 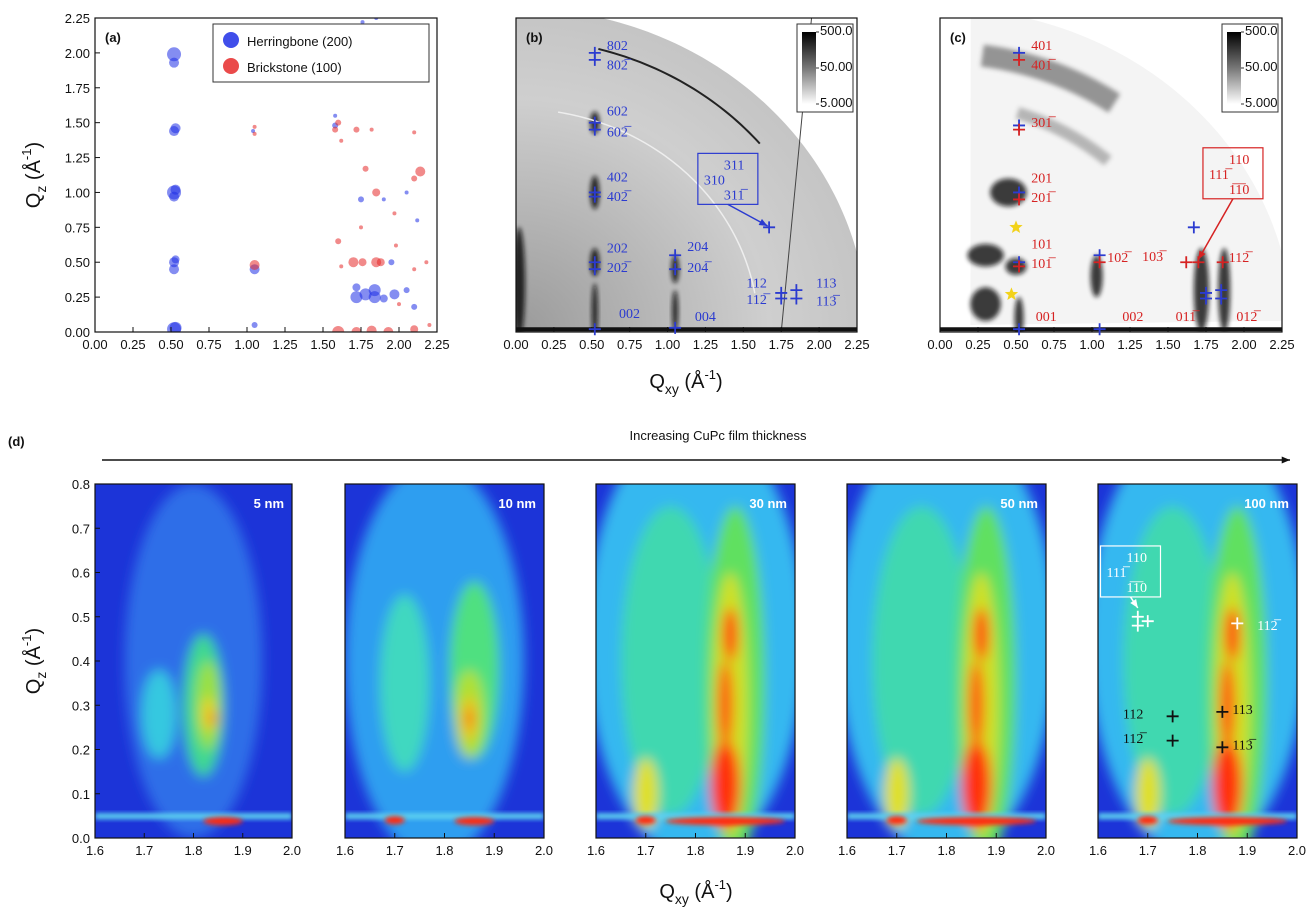 I want to click on reflection-label: 802, so click(x=617, y=46).